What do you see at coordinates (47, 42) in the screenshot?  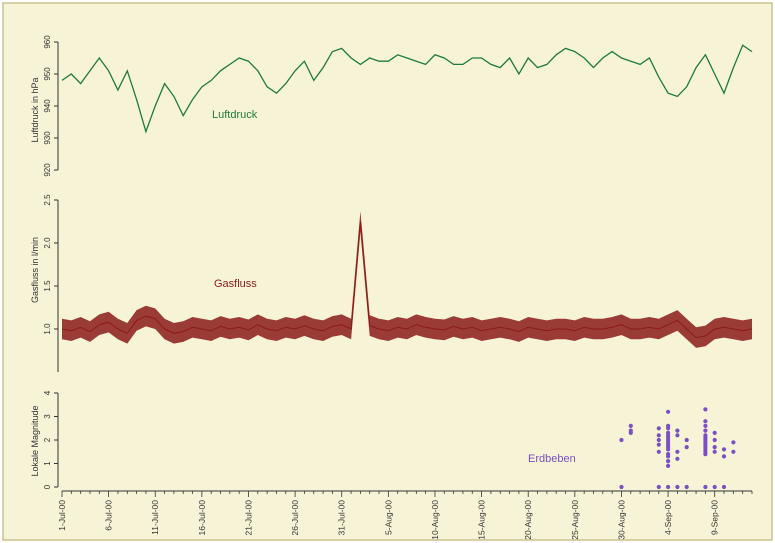 I see `y-tick-label: 960` at bounding box center [47, 42].